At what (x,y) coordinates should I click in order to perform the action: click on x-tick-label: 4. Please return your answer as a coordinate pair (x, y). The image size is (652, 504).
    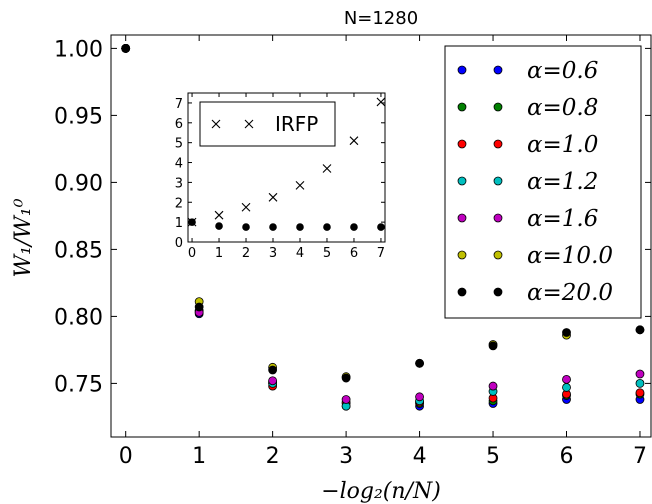
    Looking at the image, I should click on (420, 456).